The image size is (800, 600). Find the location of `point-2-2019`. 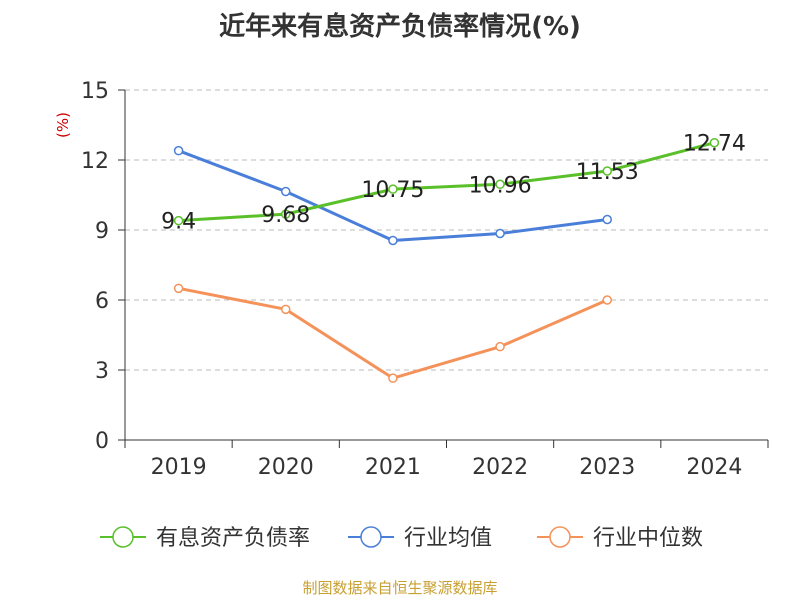

point-2-2019 is located at coordinates (178, 288).